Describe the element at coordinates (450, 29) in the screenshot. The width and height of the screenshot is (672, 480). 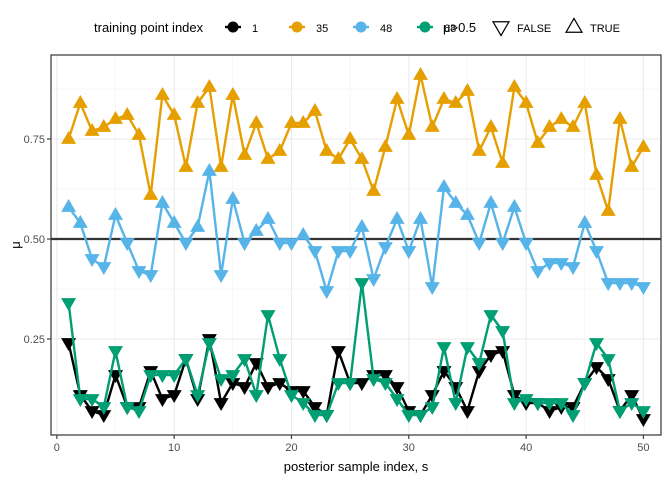
I see `legend-label: 68` at that location.